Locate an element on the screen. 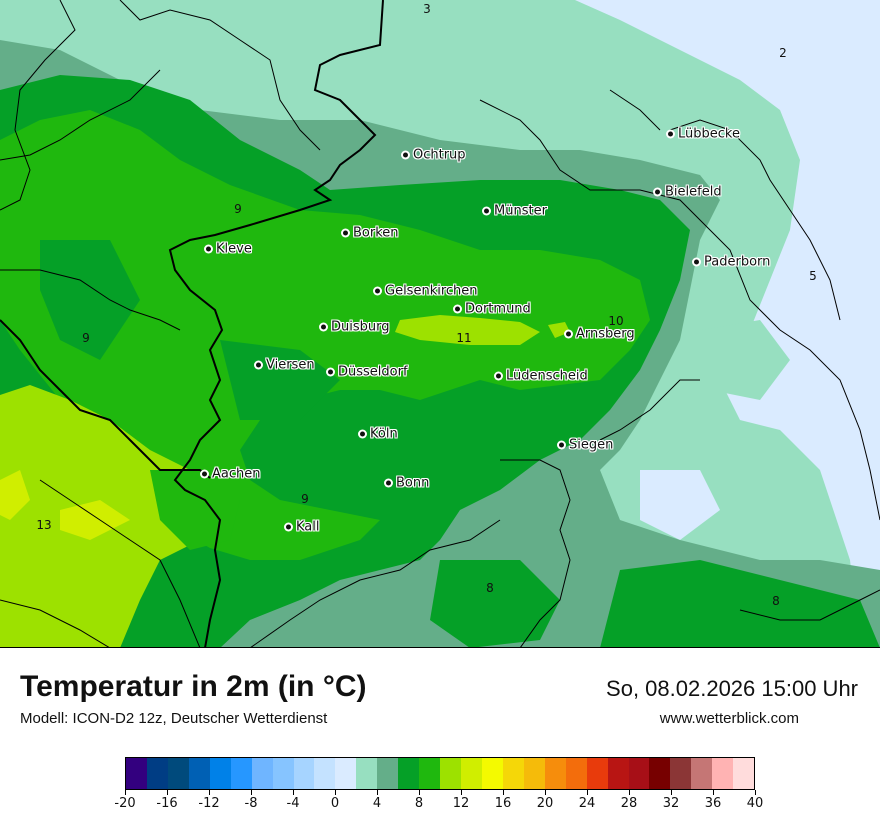  city-marker-viersen: Viersen is located at coordinates (285, 365).